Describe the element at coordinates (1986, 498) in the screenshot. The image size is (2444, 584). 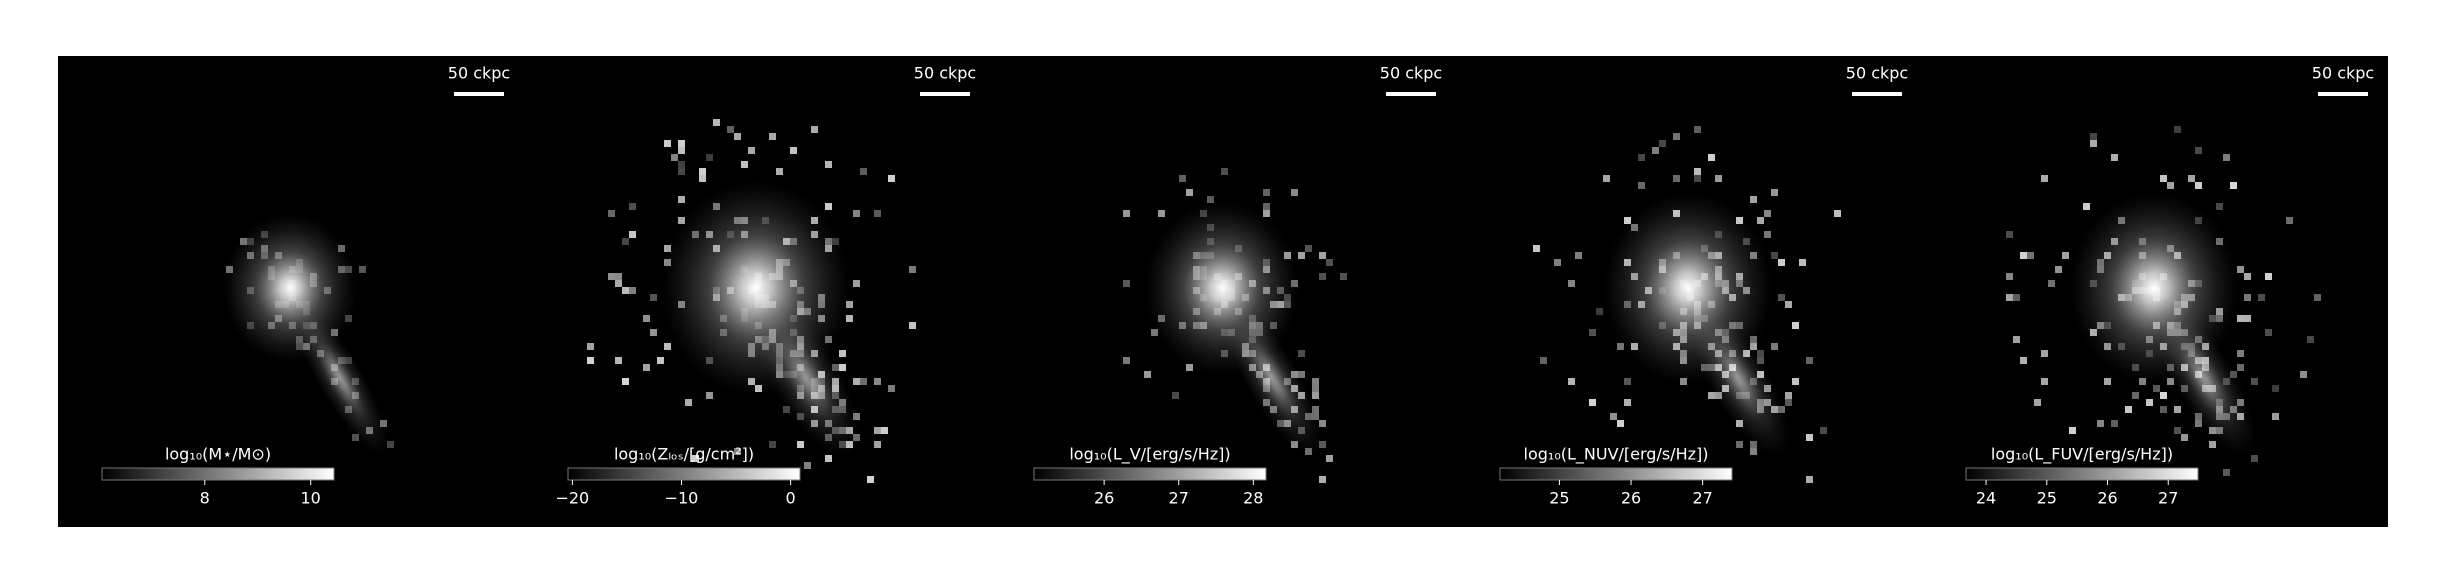
I see `colorbar-tick-label: 24` at that location.